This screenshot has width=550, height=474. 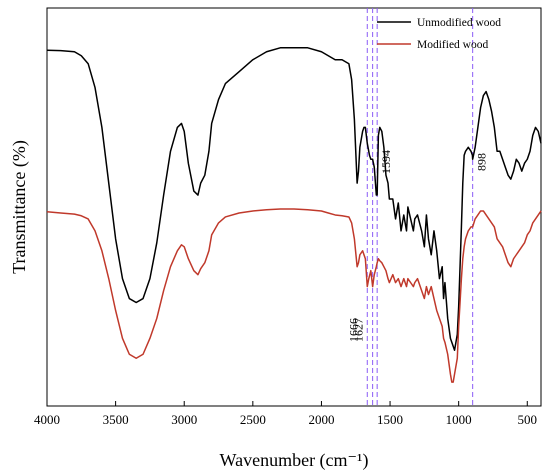 I want to click on x-tick-label: 1000, so click(x=459, y=419).